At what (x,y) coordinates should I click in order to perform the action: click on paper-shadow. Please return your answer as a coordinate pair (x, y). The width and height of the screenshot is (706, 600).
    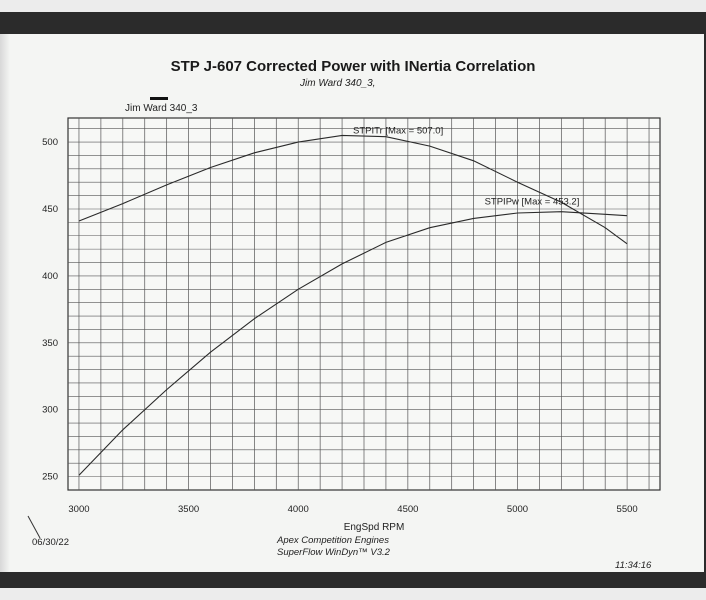
    Looking at the image, I should click on (5, 303).